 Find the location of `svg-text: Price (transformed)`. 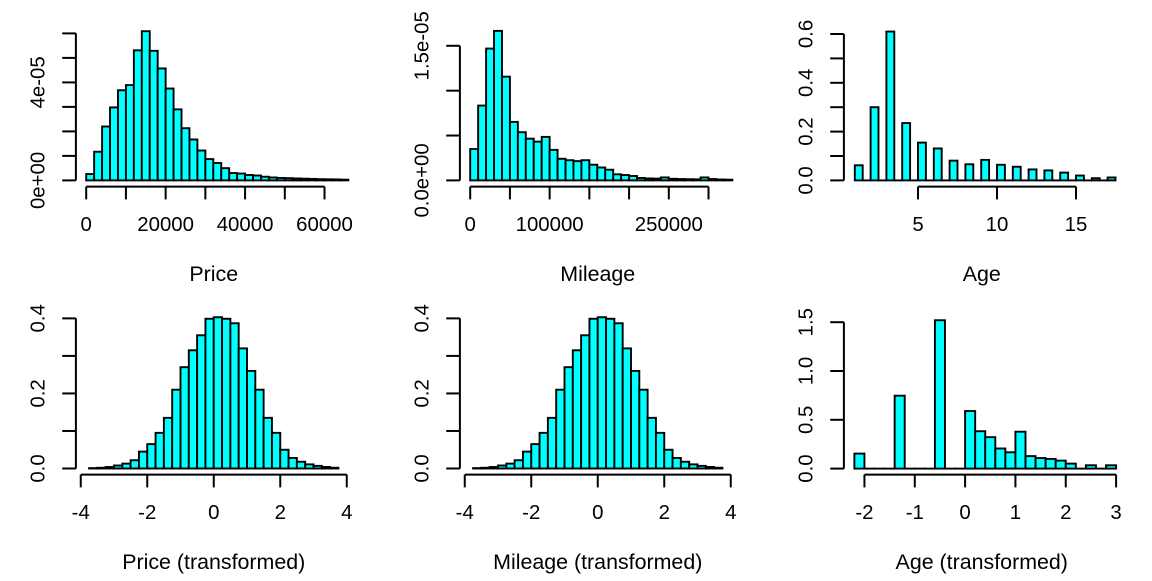

svg-text: Price (transformed) is located at coordinates (213, 562).